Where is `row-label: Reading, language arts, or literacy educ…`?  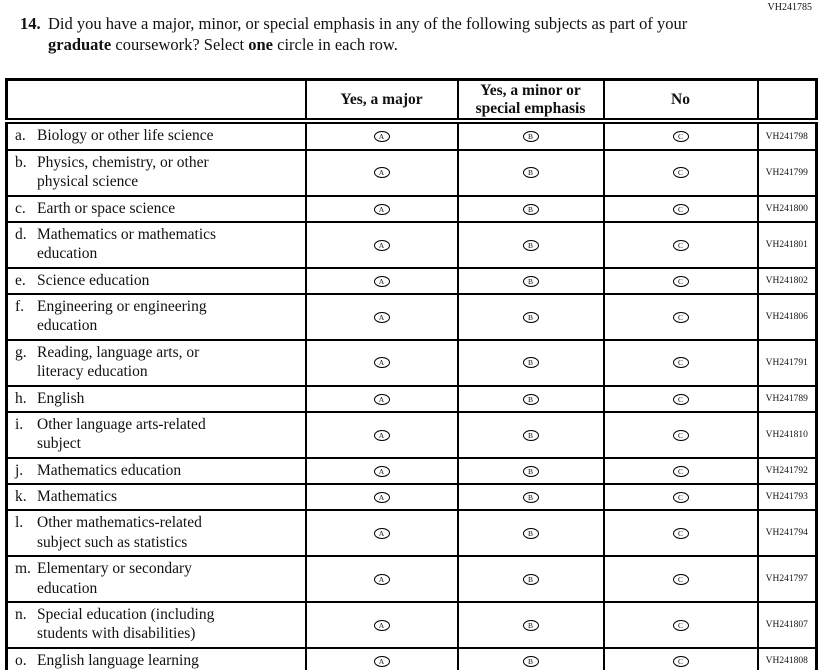 row-label: Reading, language arts, or literacy educ… is located at coordinates (118, 362).